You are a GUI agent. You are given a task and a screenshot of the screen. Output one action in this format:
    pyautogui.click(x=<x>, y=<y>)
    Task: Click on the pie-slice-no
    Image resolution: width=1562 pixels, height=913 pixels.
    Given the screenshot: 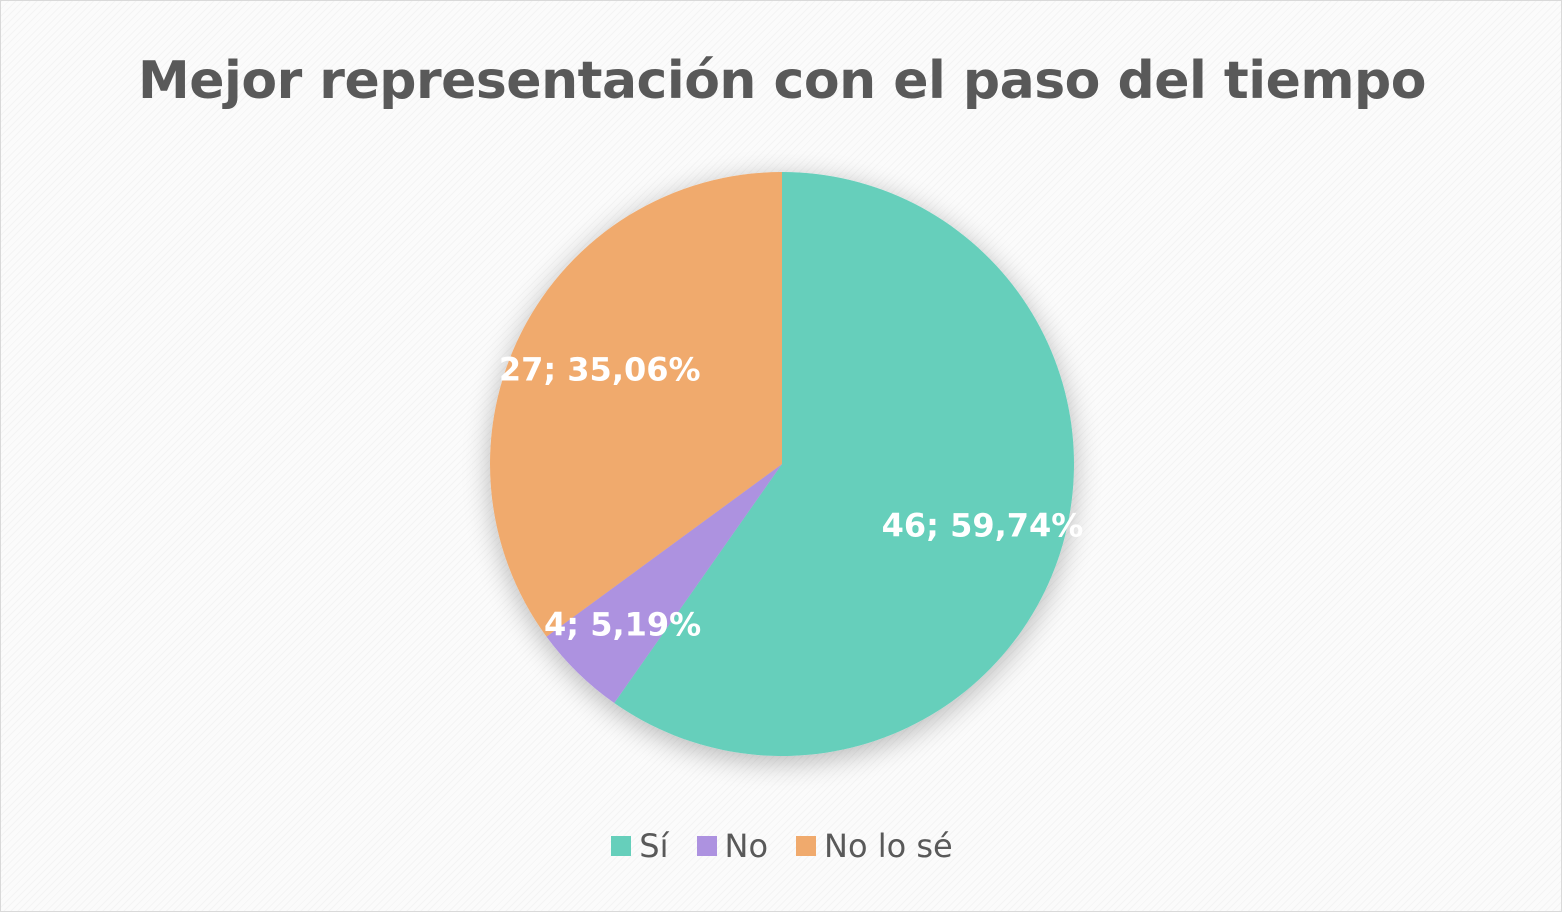 What is the action you would take?
    pyautogui.click(x=664, y=584)
    